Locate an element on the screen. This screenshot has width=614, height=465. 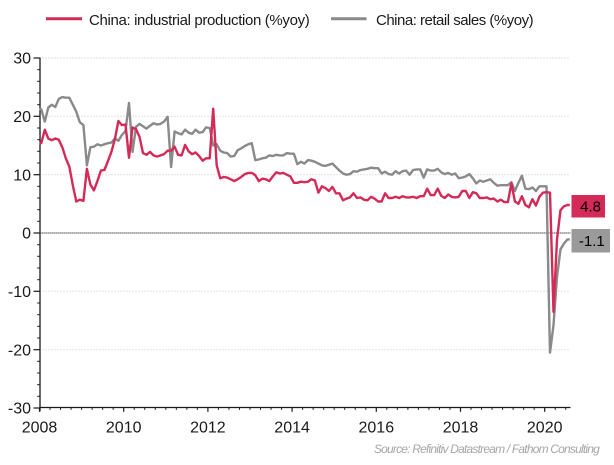
svg-text: China: retail sales (%yoy) is located at coordinates (455, 20).